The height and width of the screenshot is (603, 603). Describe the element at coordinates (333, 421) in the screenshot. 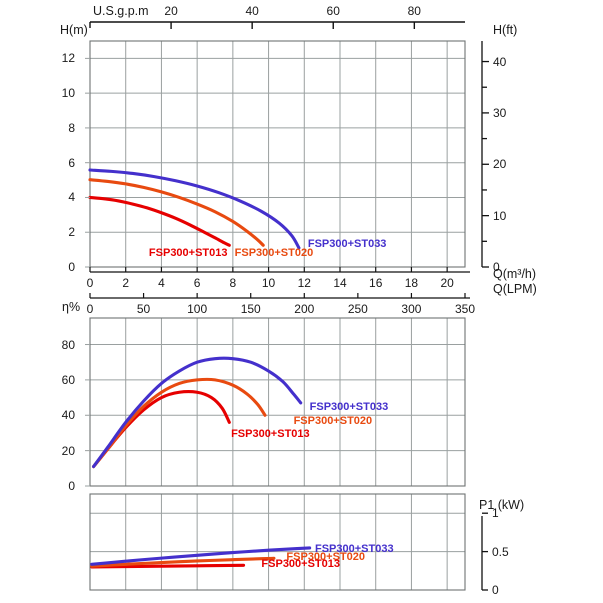

I see `efficiency-series-label: FSP300+ST020` at that location.